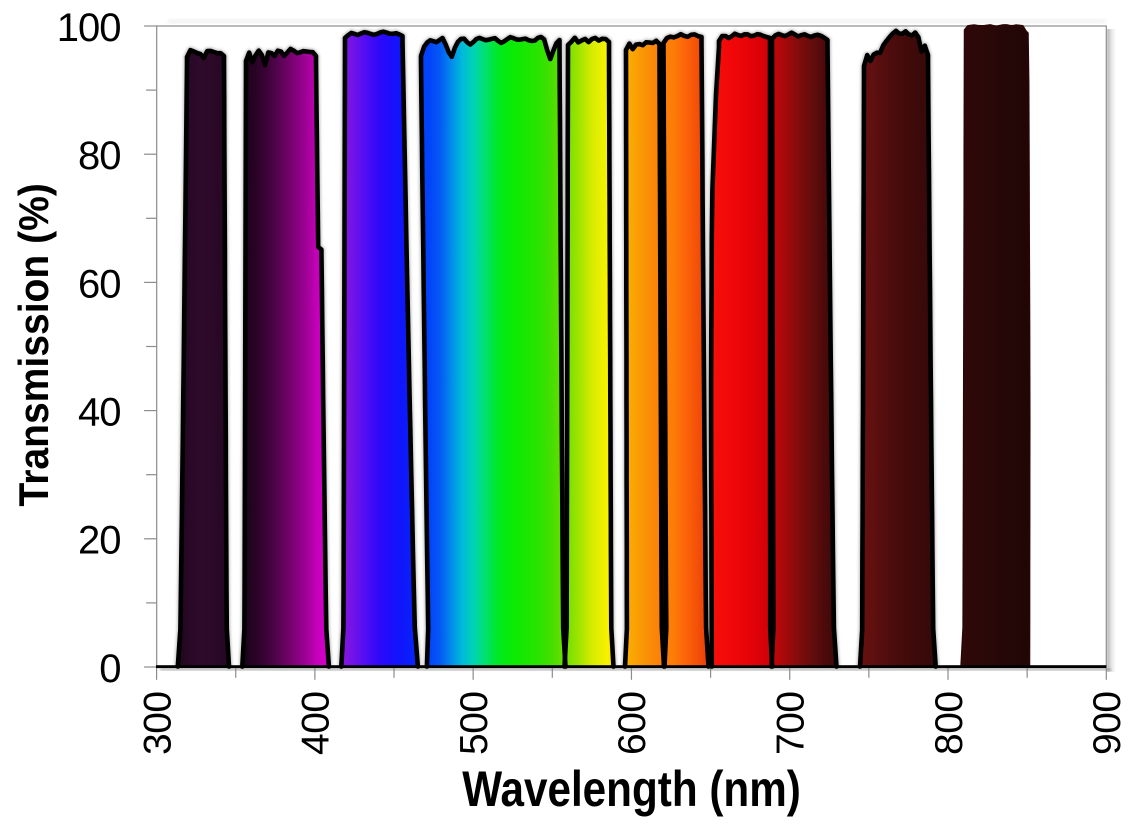 This screenshot has height=826, width=1138. I want to click on svg-text: 900, so click(1107, 723).